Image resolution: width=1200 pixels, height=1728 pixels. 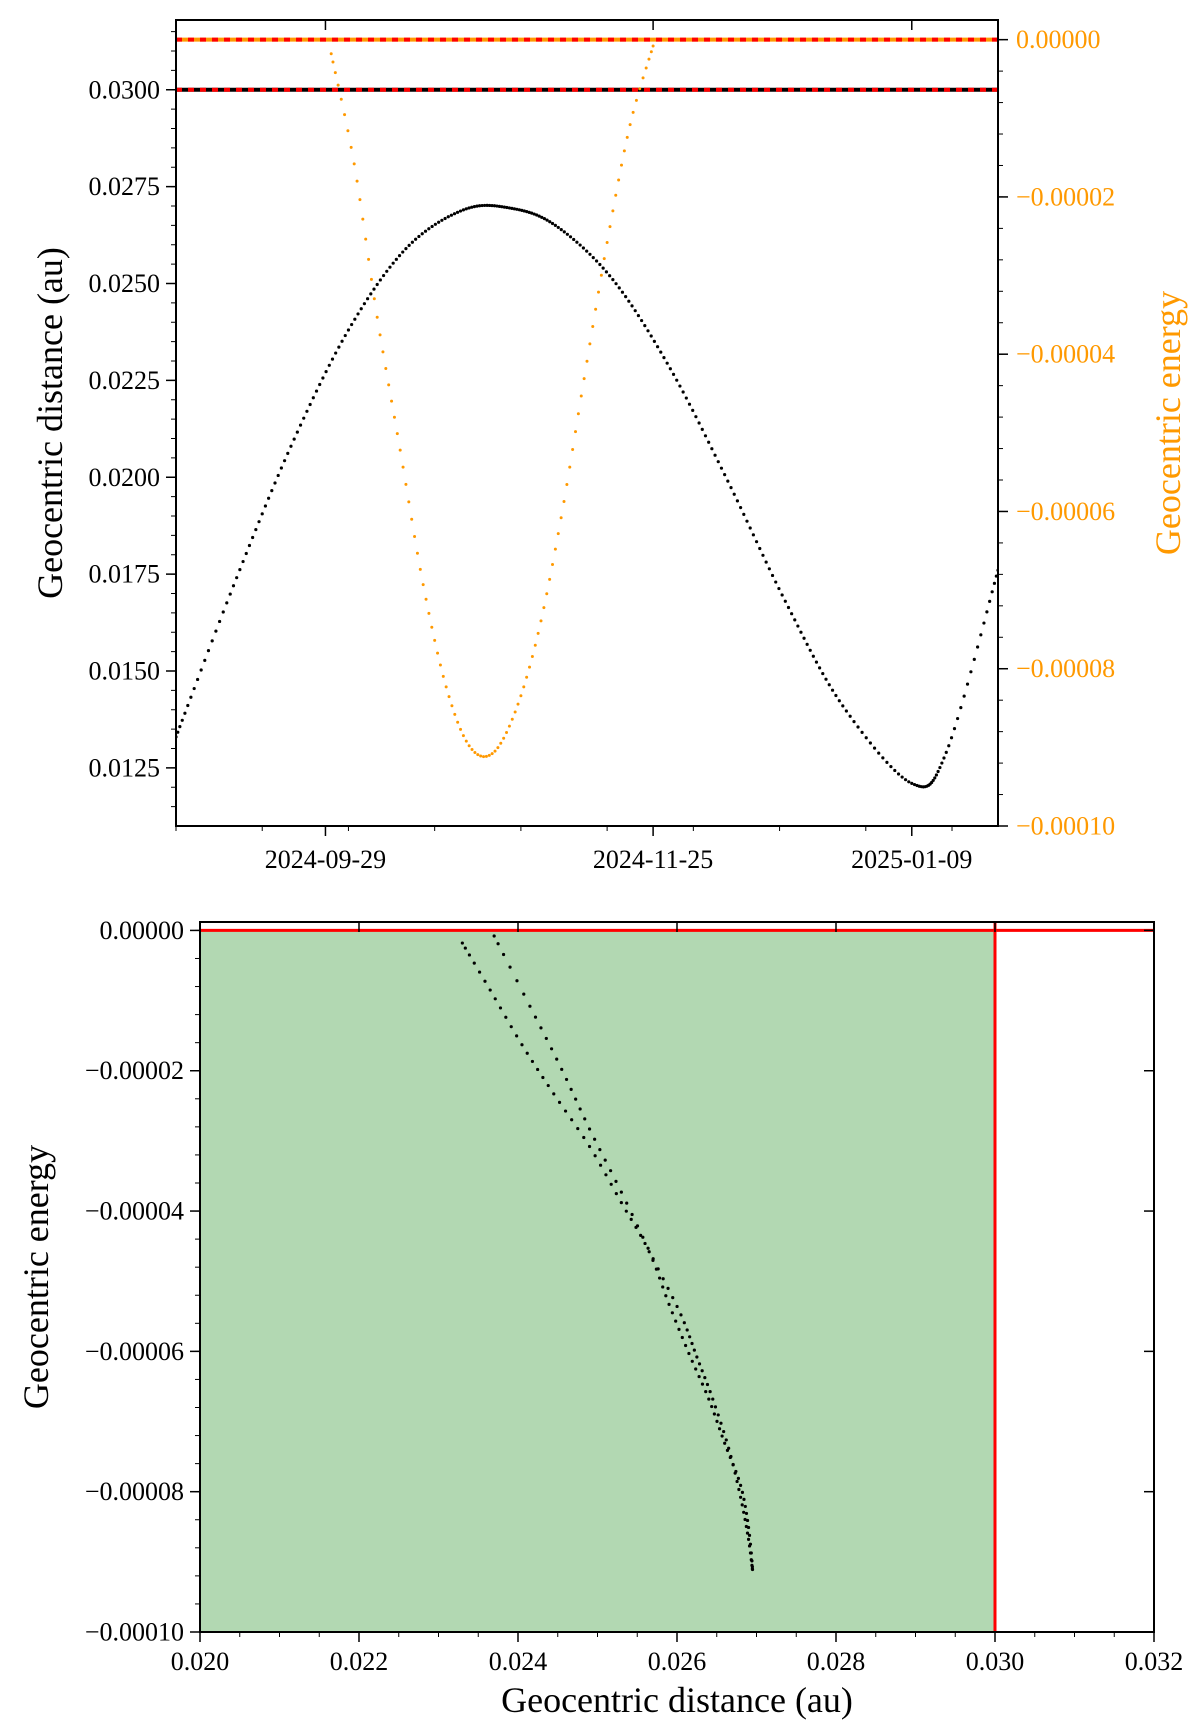 What do you see at coordinates (518, 1661) in the screenshot?
I see `bottom-x-tick-label-2: 0.024` at bounding box center [518, 1661].